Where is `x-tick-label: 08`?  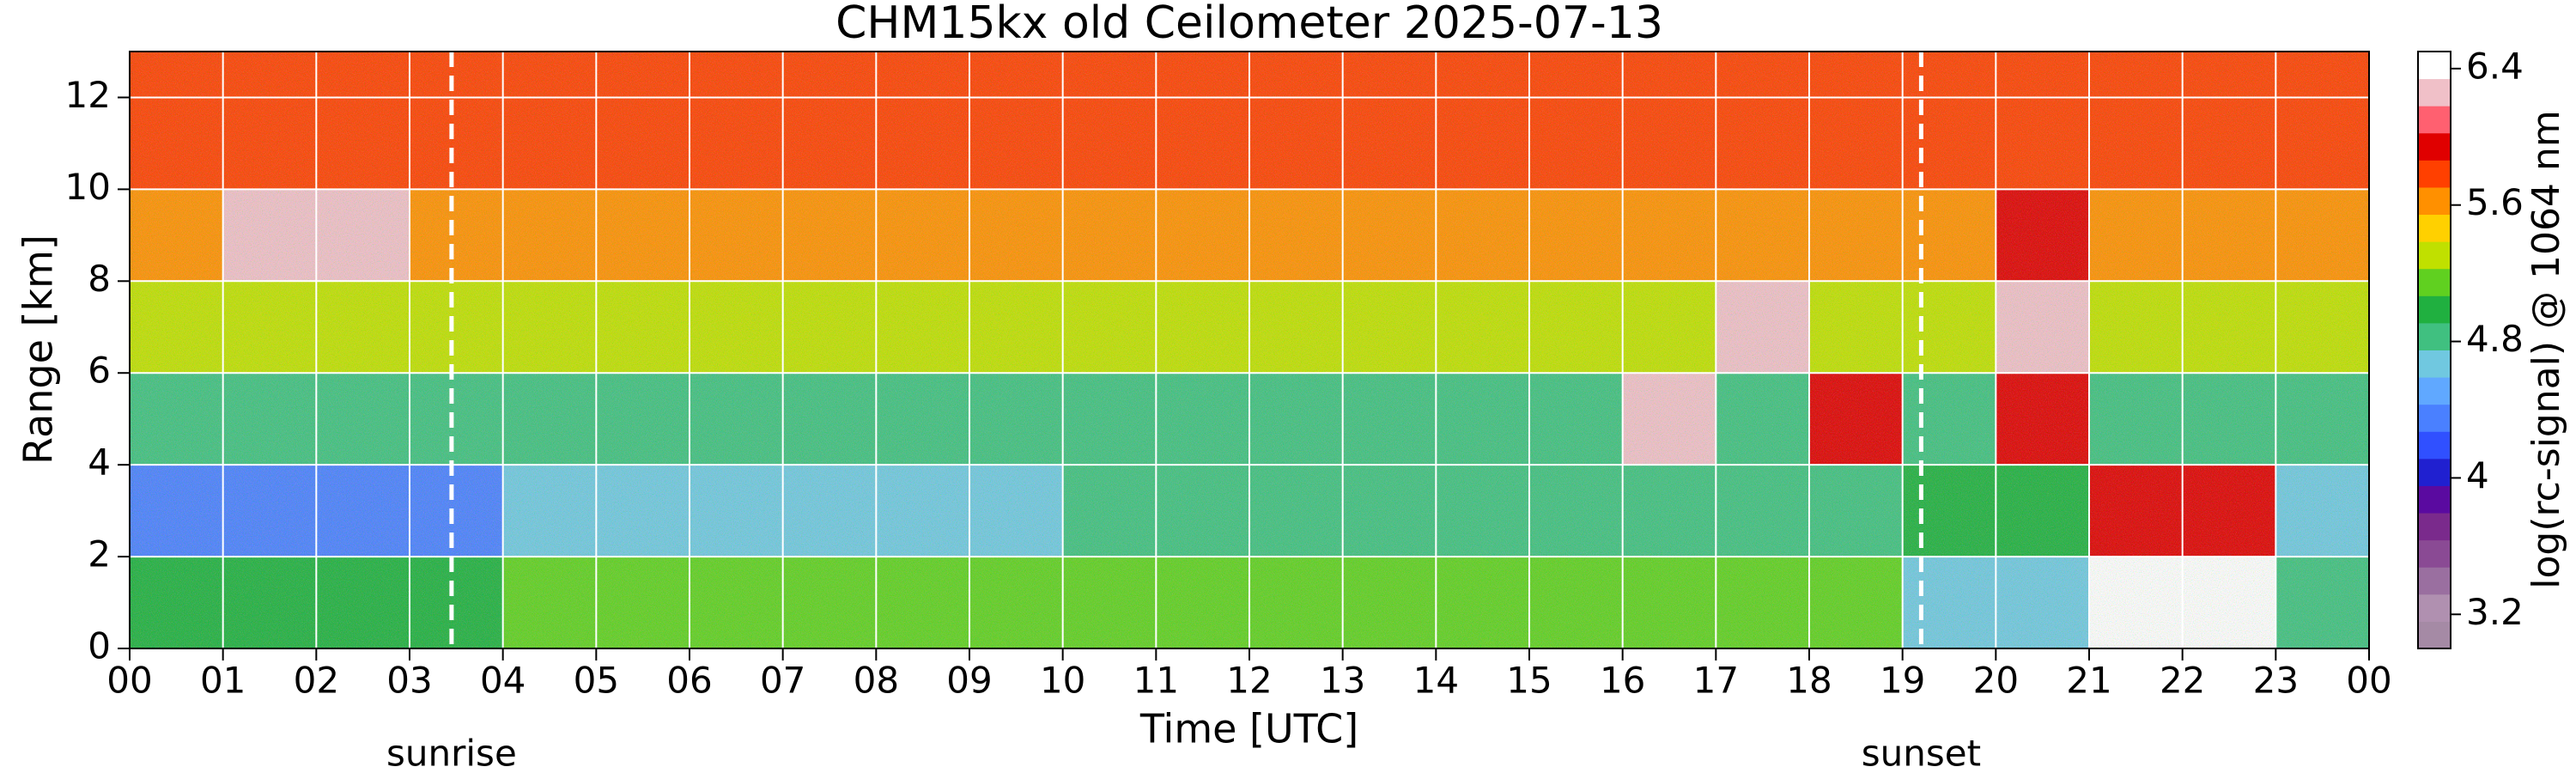
x-tick-label: 08 is located at coordinates (876, 681).